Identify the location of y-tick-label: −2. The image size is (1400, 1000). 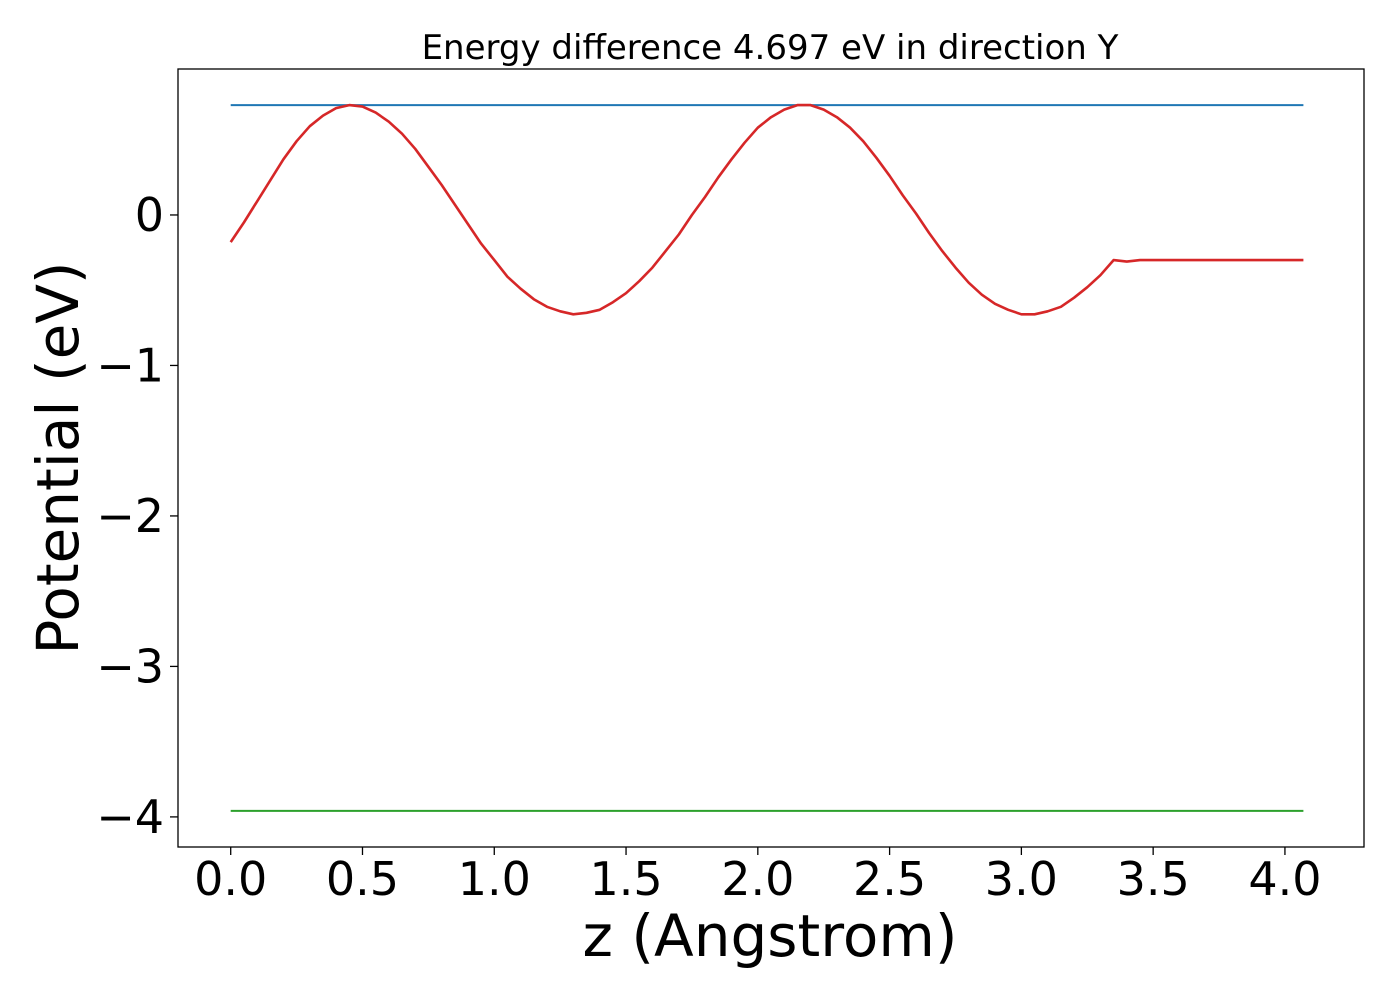
(130, 516).